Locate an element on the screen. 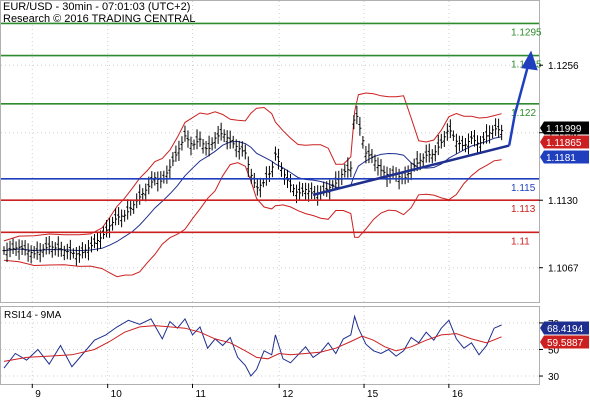 This screenshot has height=400, width=590. projection-arrow-line is located at coordinates (518, 105).